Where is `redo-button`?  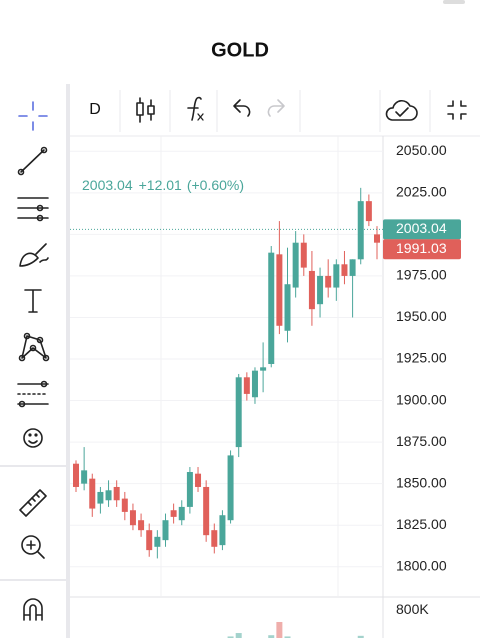 redo-button is located at coordinates (276, 108).